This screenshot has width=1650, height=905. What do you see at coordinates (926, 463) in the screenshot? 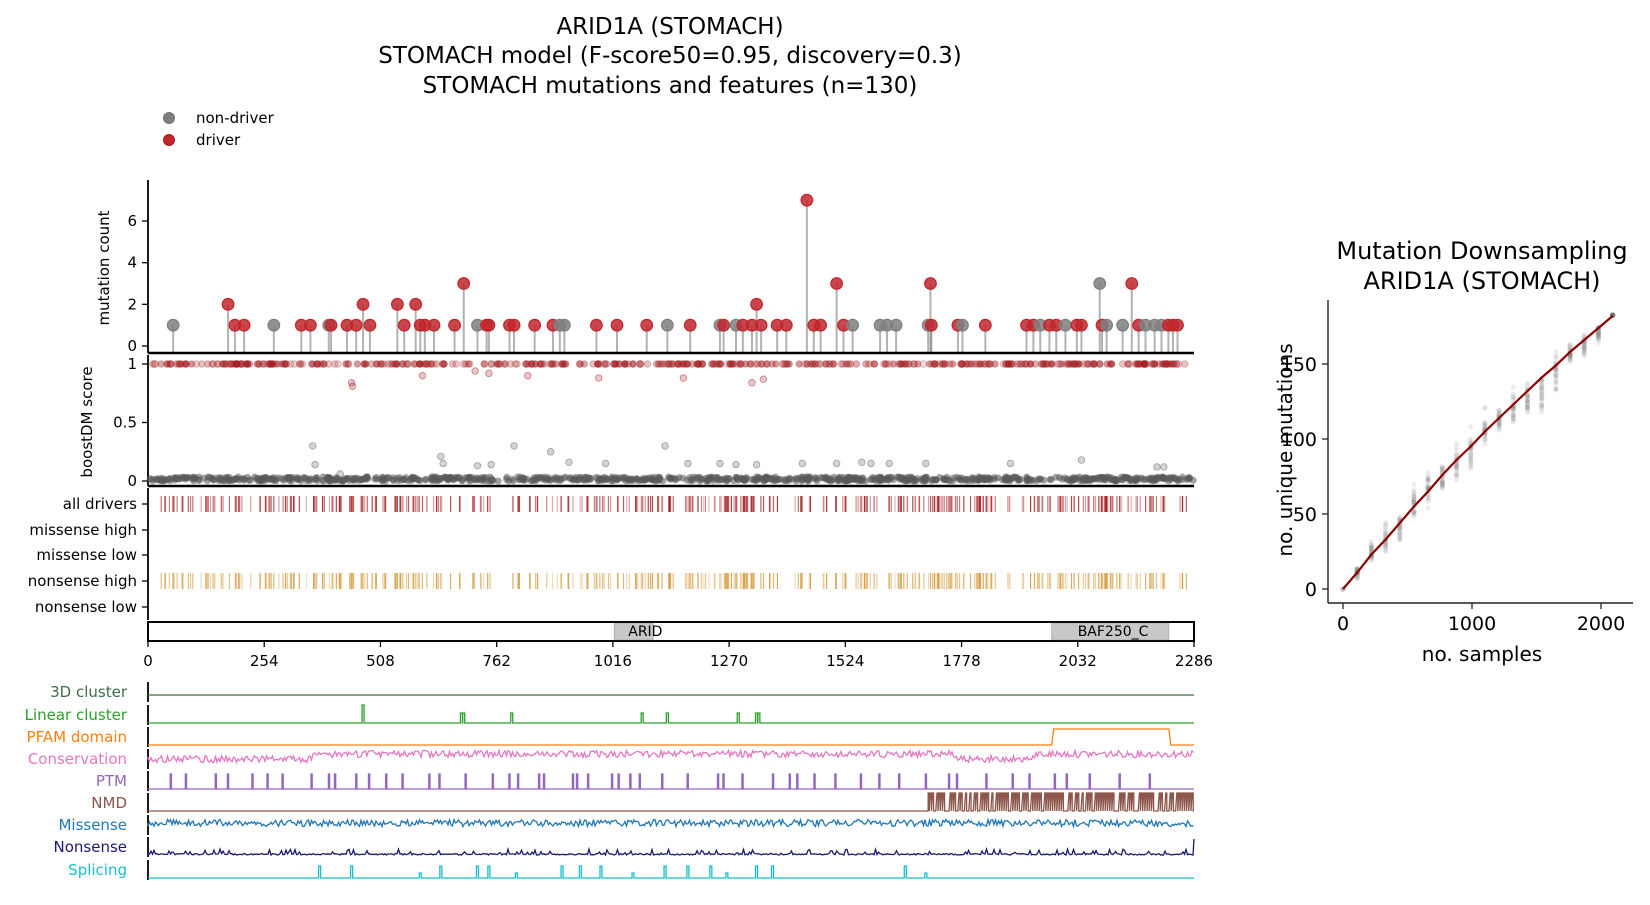
I see `boostdm-outlier-non-driver` at bounding box center [926, 463].